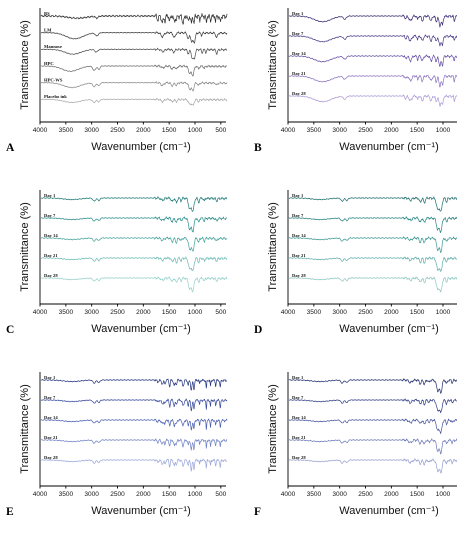 The height and width of the screenshot is (550, 457). Describe the element at coordinates (49, 63) in the screenshot. I see `series-label: HPC` at that location.